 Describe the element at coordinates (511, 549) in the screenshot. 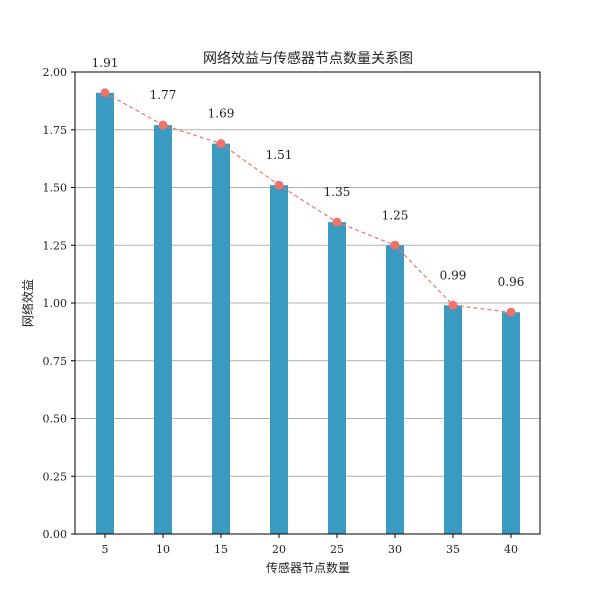

I see `x-tick-label: 40` at that location.